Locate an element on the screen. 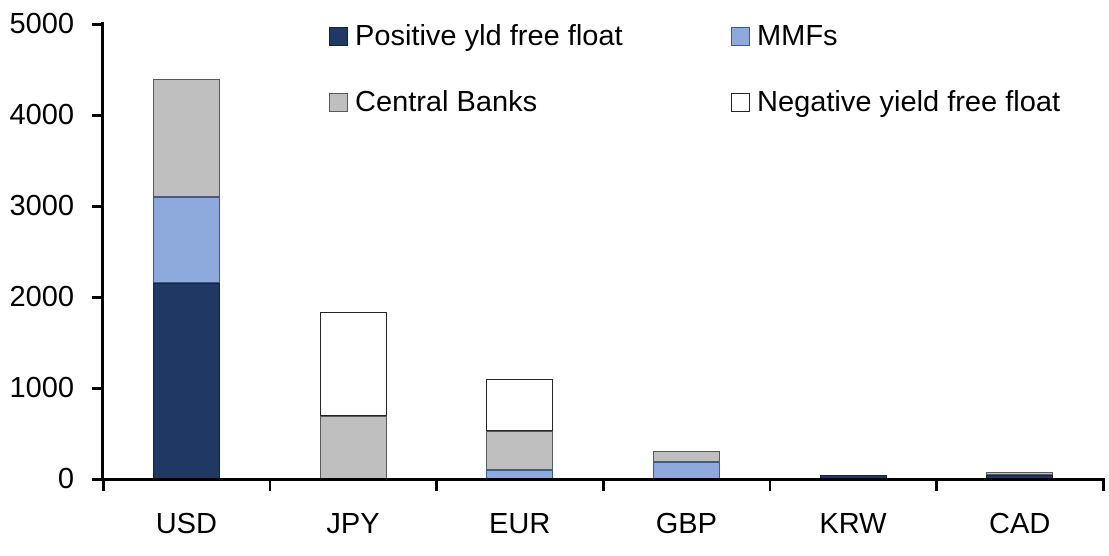  legend-label: Central Banks is located at coordinates (446, 102).